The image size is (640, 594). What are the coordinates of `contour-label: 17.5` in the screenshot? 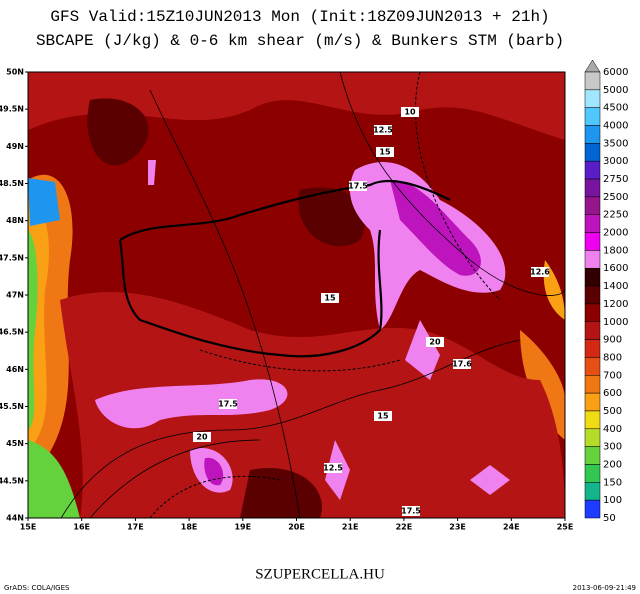 It's located at (228, 404).